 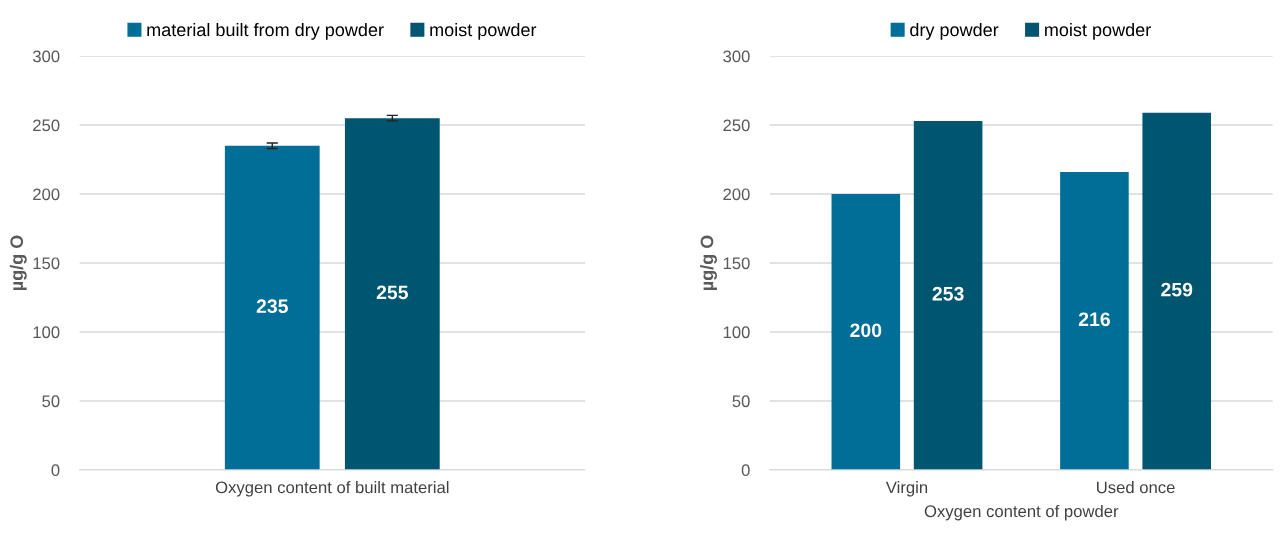 I want to click on data-label: 259, so click(x=1177, y=289).